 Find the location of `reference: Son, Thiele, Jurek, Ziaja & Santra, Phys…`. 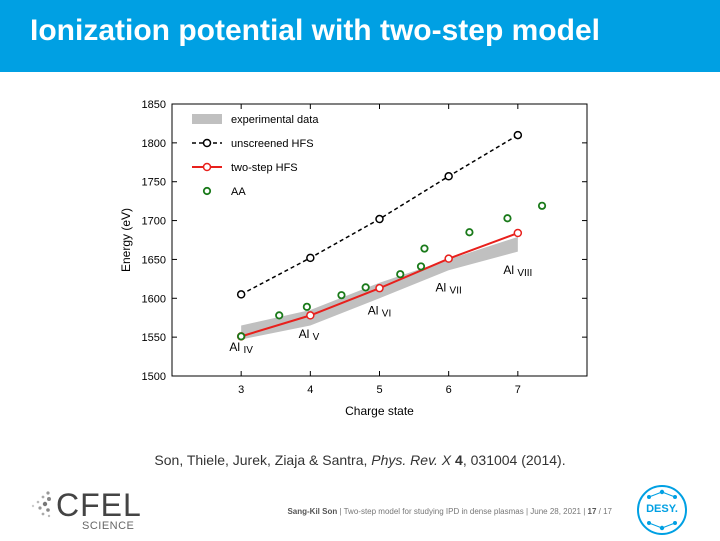

reference: Son, Thiele, Jurek, Ziaja & Santra, Phys… is located at coordinates (360, 460).